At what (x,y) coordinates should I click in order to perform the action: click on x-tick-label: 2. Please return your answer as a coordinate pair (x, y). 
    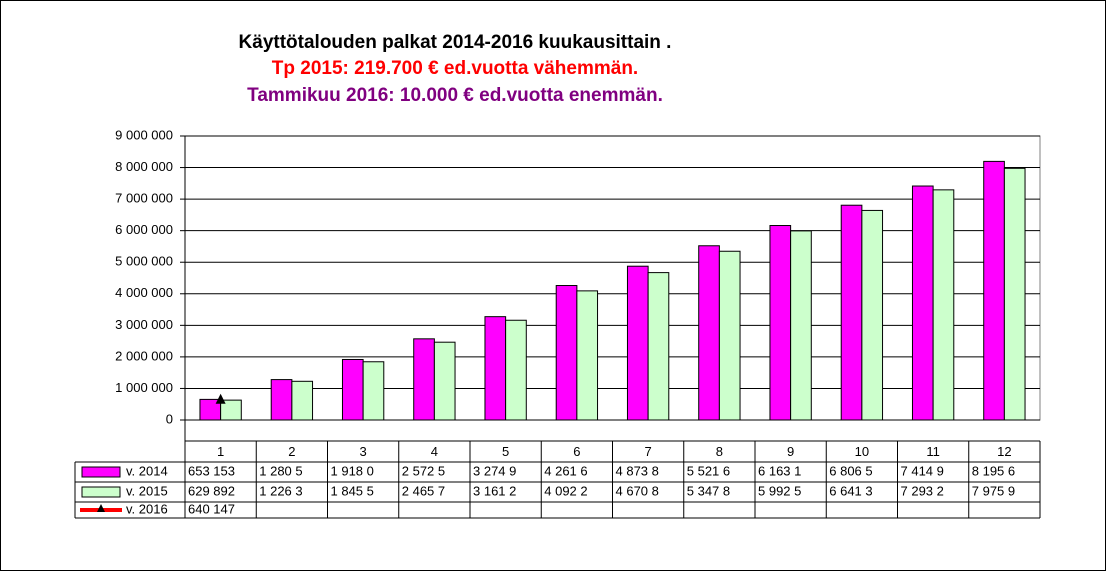
    Looking at the image, I should click on (291, 451).